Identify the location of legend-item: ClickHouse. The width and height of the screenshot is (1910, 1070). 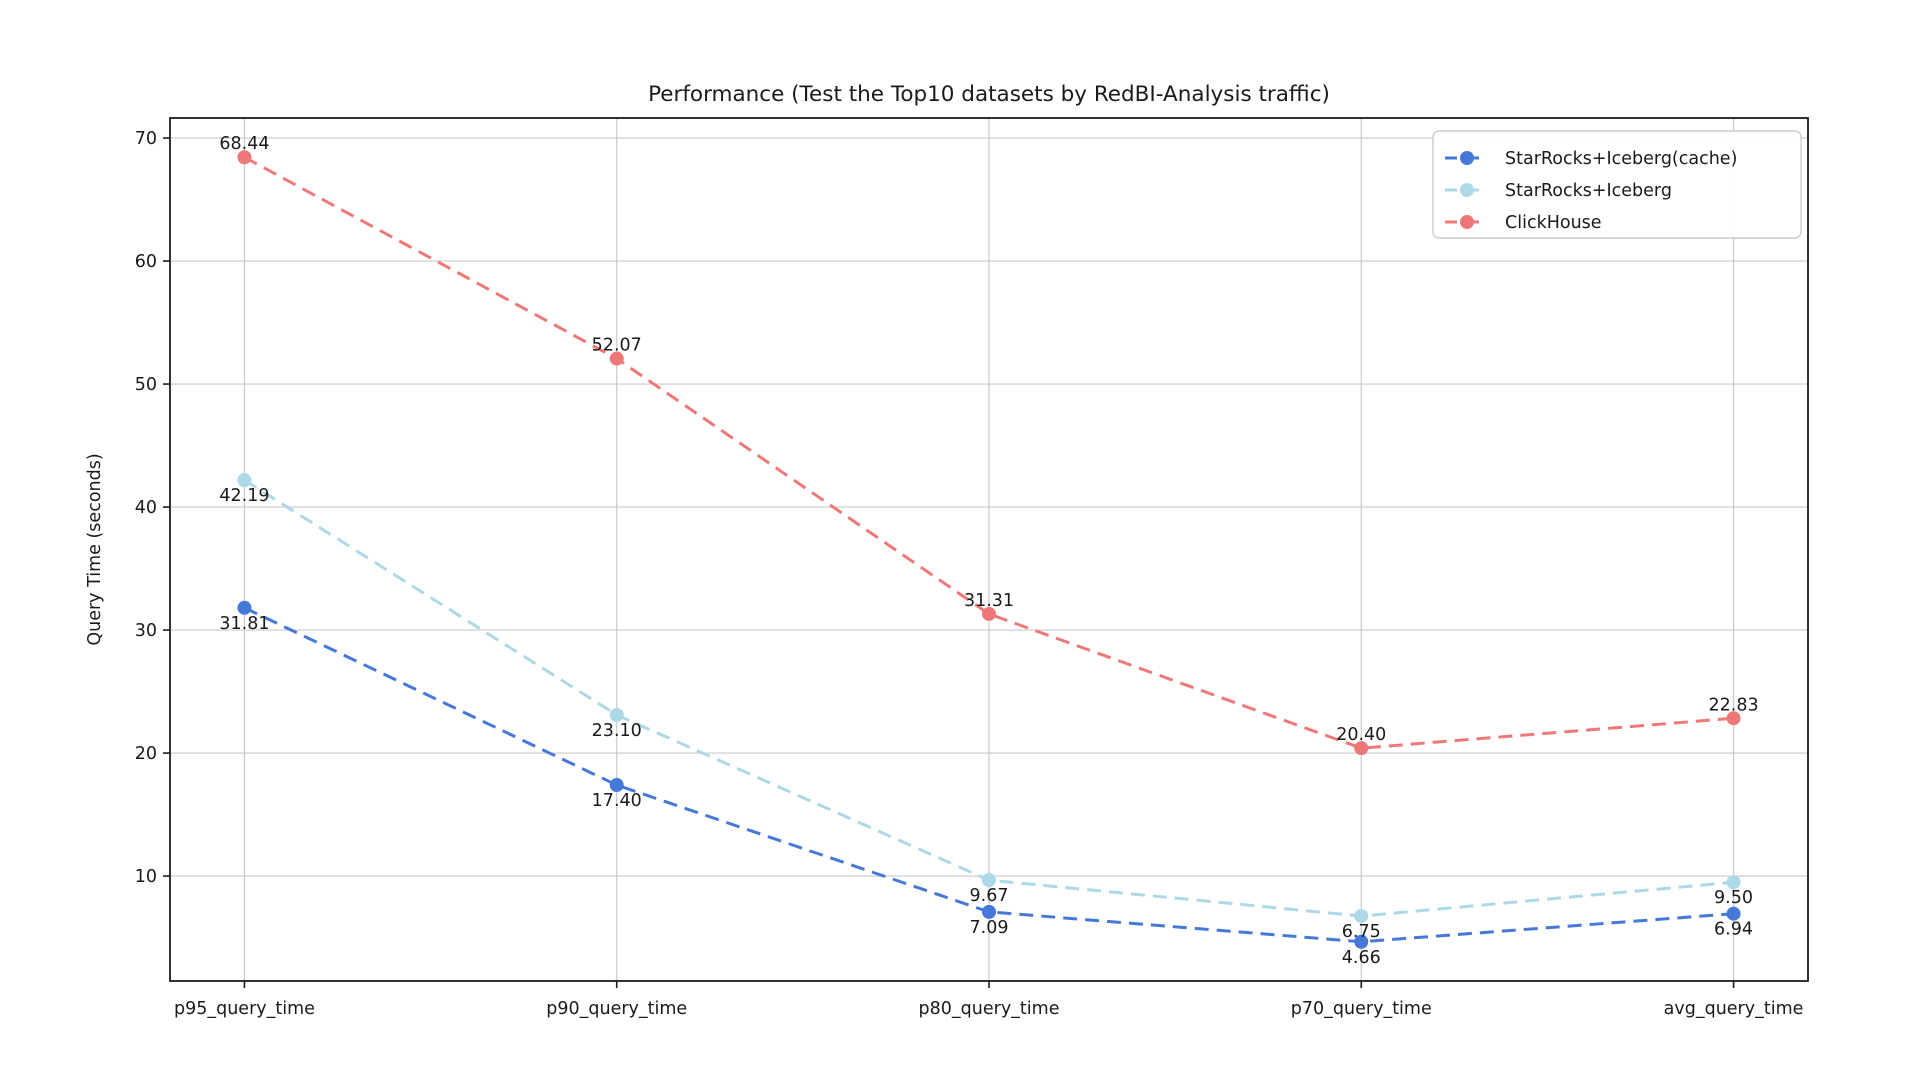
(1523, 223).